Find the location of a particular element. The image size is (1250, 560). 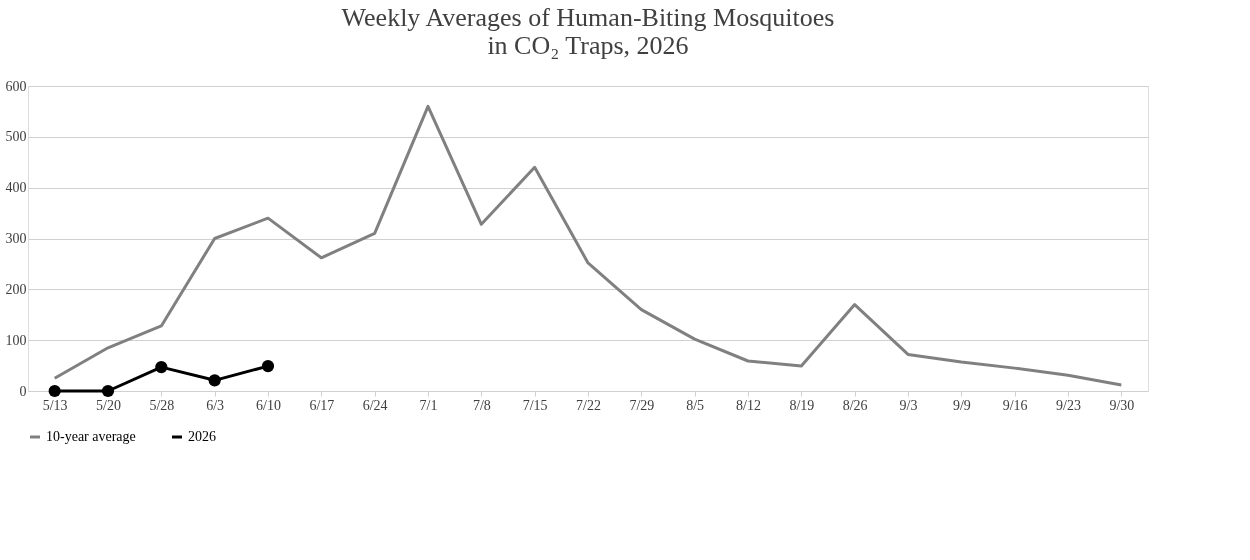

x-tick-label: 7/15 is located at coordinates (535, 405).